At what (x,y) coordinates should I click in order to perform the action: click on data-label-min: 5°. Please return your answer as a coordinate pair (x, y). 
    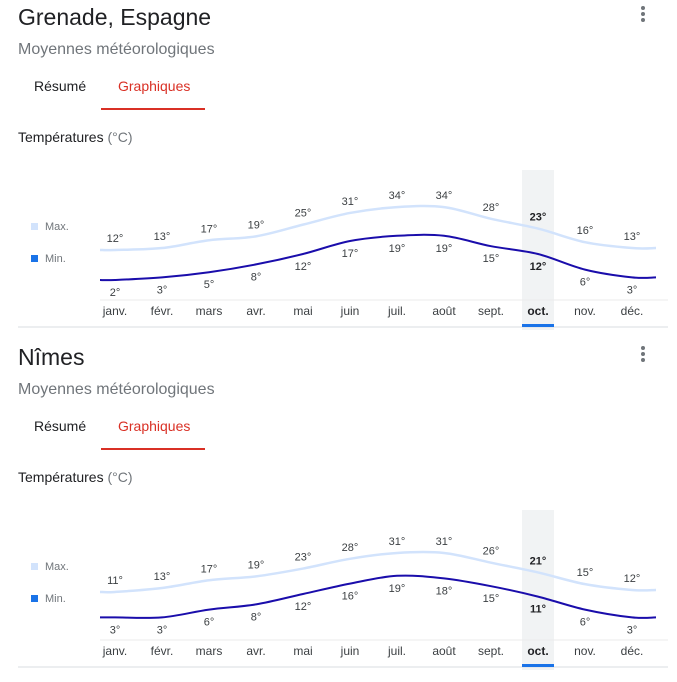
    Looking at the image, I should click on (209, 285).